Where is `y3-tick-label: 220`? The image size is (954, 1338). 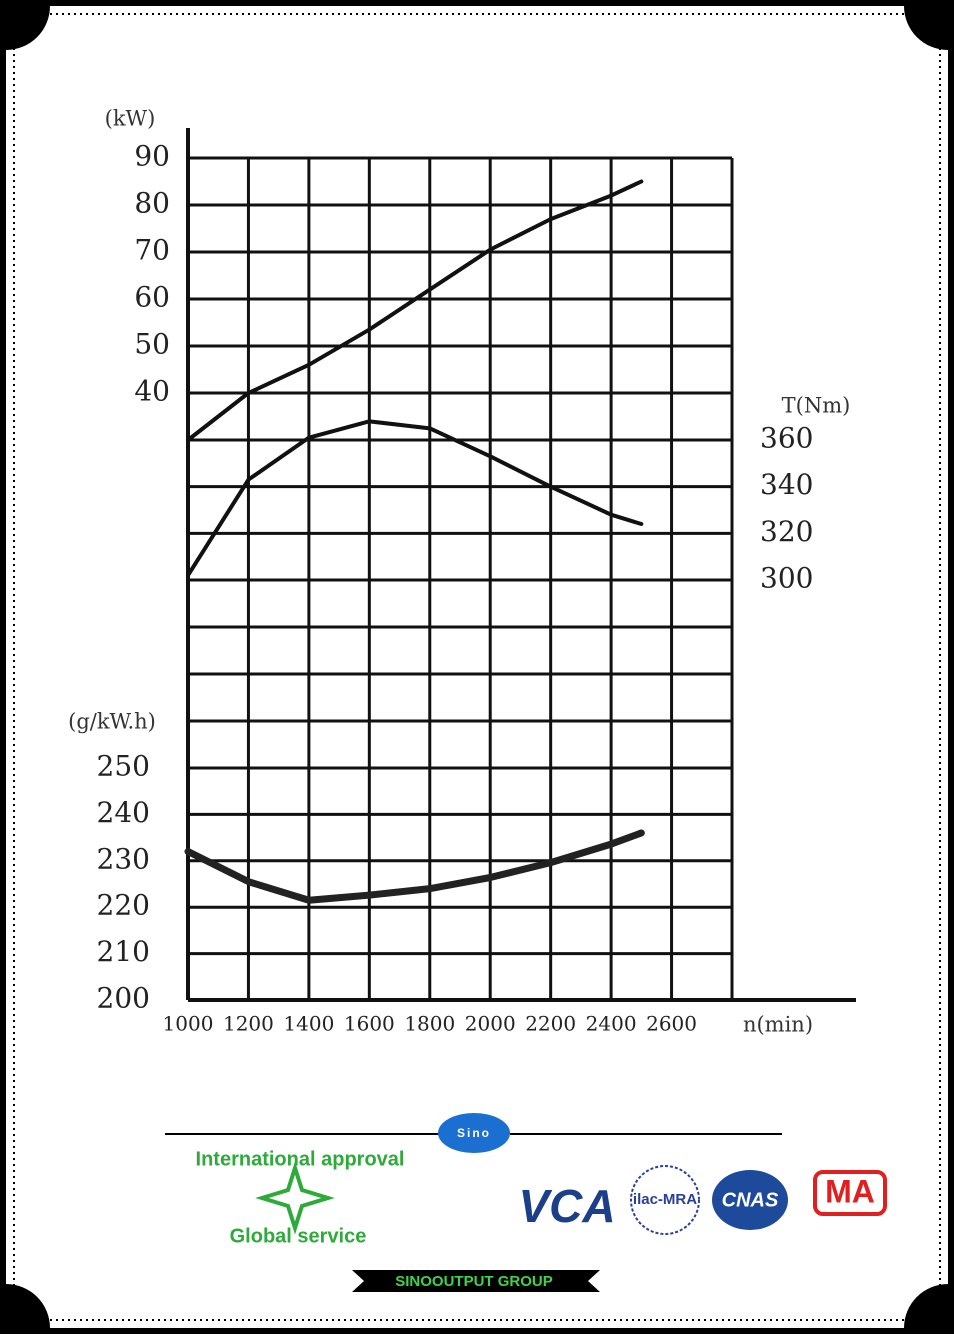 y3-tick-label: 220 is located at coordinates (123, 905).